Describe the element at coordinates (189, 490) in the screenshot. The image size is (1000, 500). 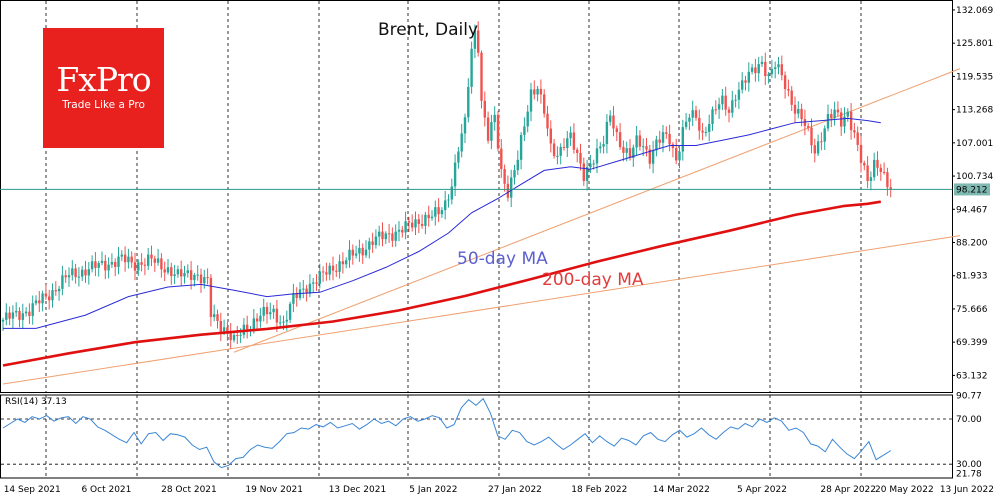
I see `x-tick-label-2: 28 Oct 2021` at that location.